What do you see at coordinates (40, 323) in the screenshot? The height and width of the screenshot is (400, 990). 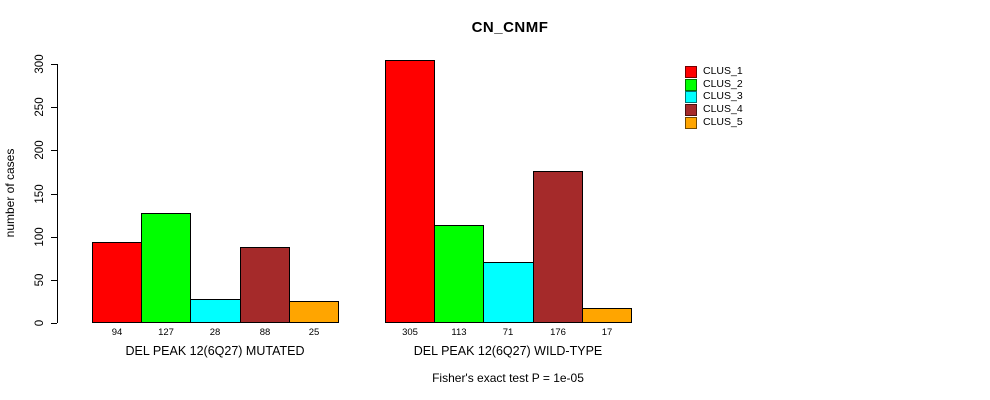 I see `y-tick-label: 0` at bounding box center [40, 323].